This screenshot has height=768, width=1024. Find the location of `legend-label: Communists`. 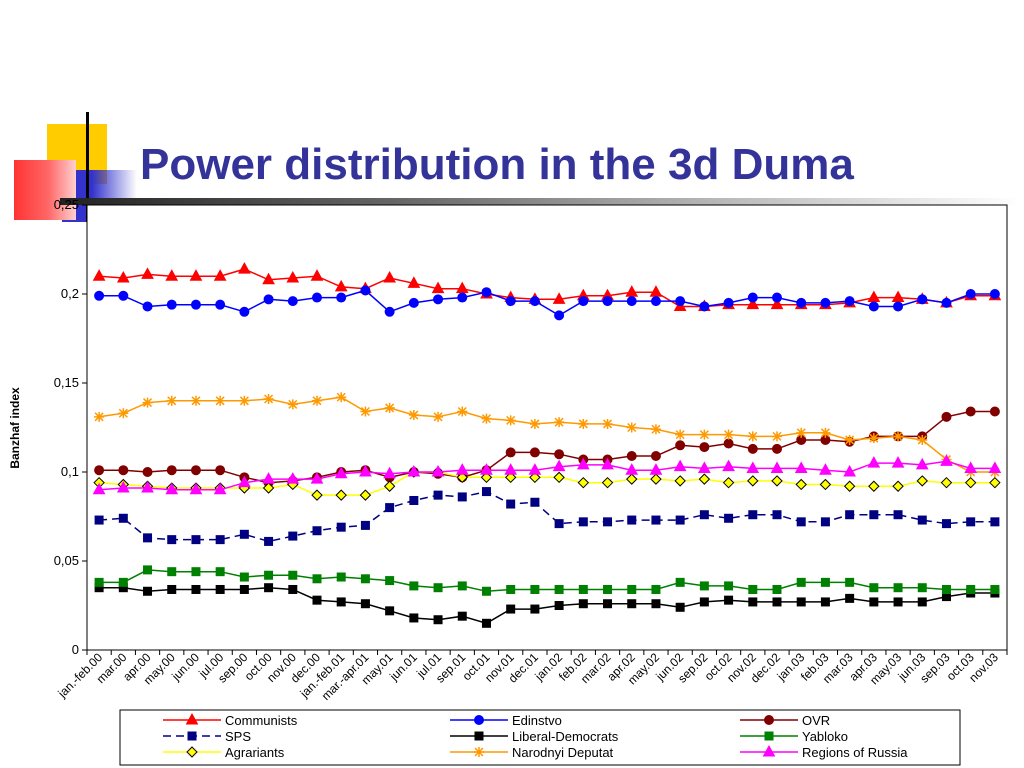

legend-label: Communists is located at coordinates (261, 720).